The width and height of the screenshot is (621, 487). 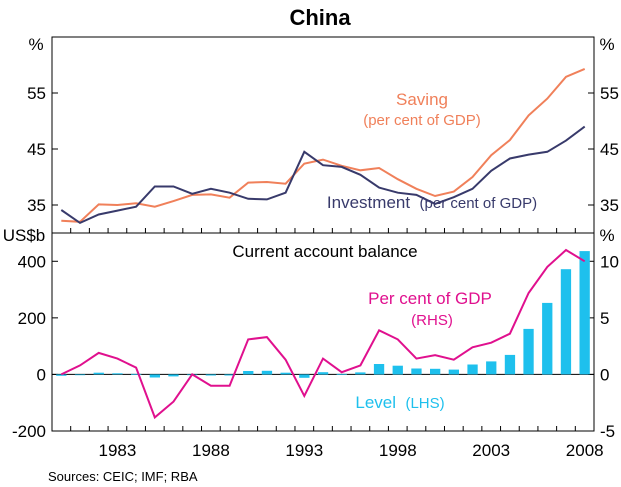 What do you see at coordinates (32, 318) in the screenshot?
I see `bottom-left-tick-label: 200` at bounding box center [32, 318].